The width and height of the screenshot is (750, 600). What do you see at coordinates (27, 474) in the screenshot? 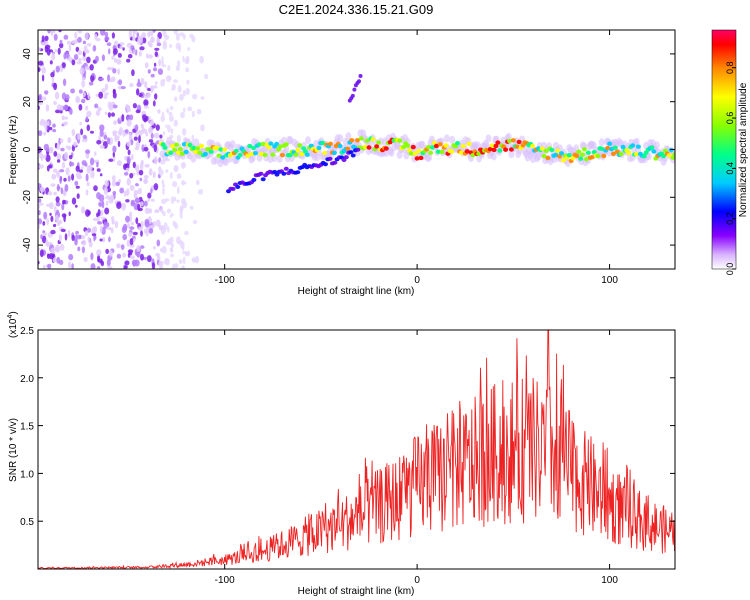
I see `y-tick-label: 1.0` at bounding box center [27, 474].